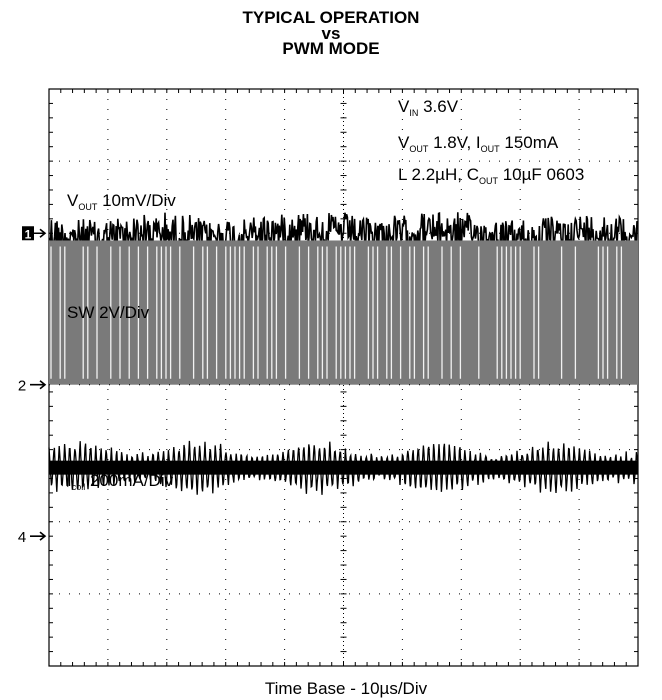  Describe the element at coordinates (38, 536) in the screenshot. I see `channel-4-marker-arrow` at that location.